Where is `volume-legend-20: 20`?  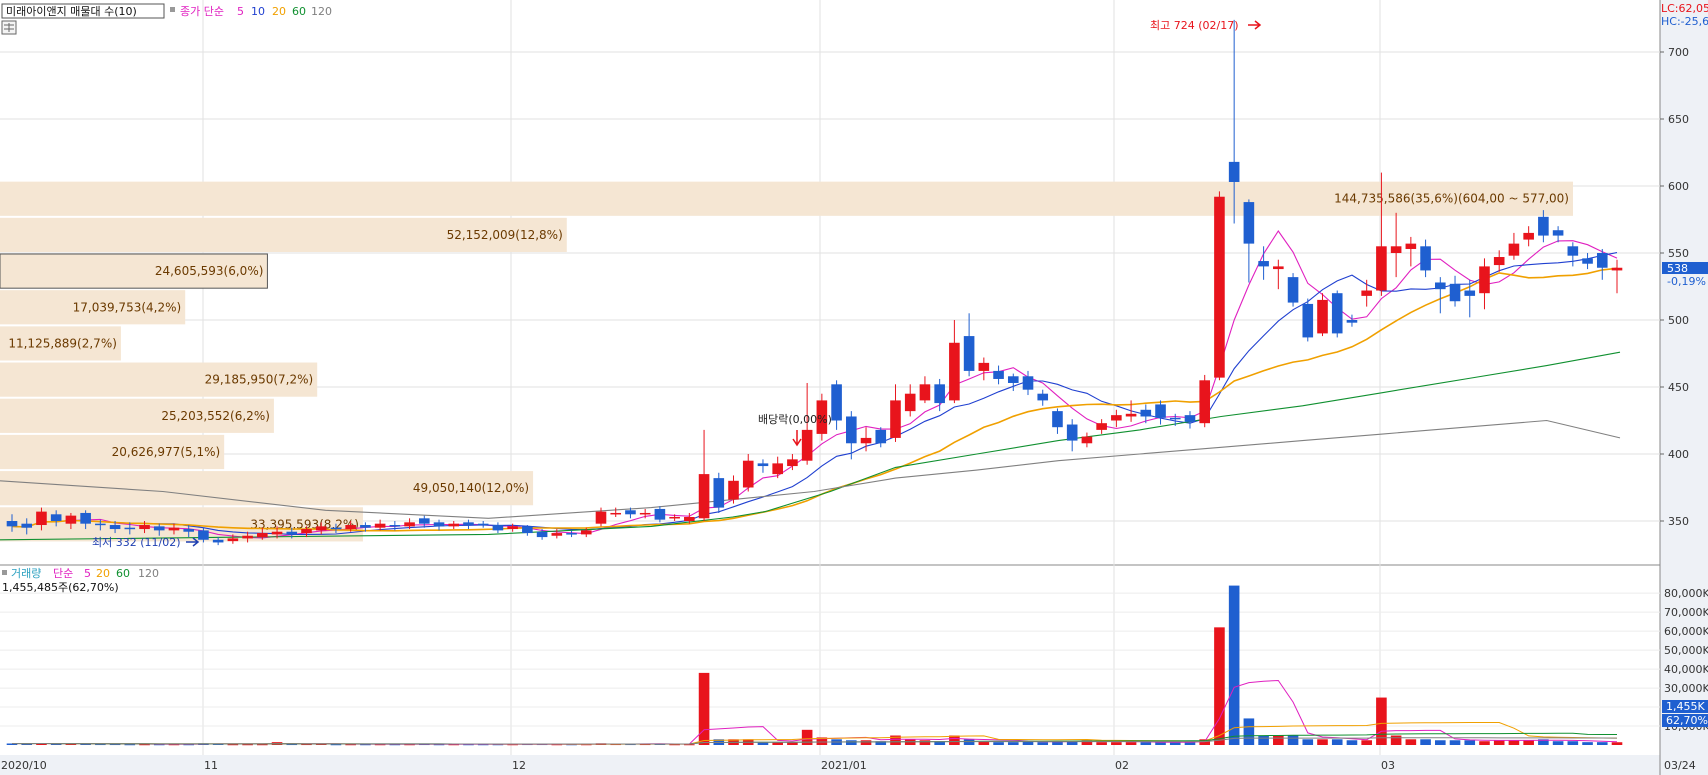
volume-legend-20: 20 is located at coordinates (103, 573).